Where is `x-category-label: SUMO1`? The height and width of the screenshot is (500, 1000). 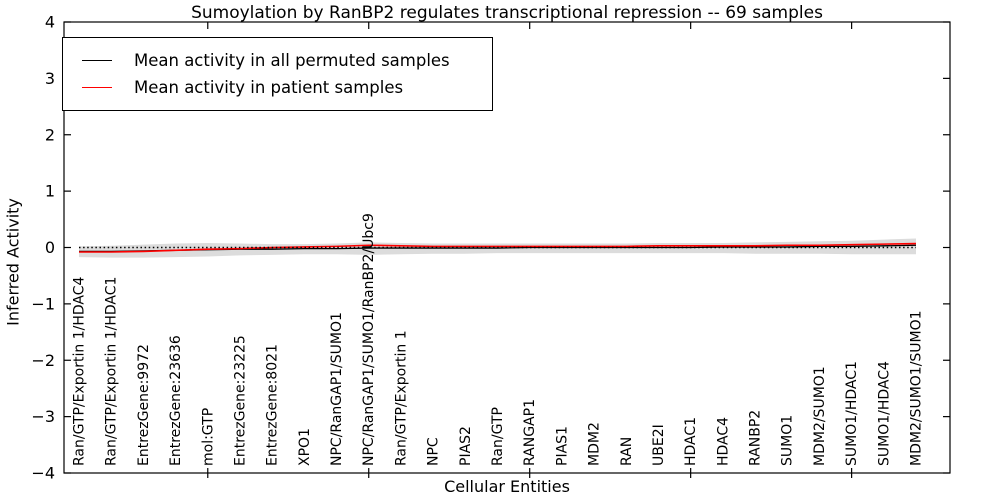
x-category-label: SUMO1 is located at coordinates (788, 440).